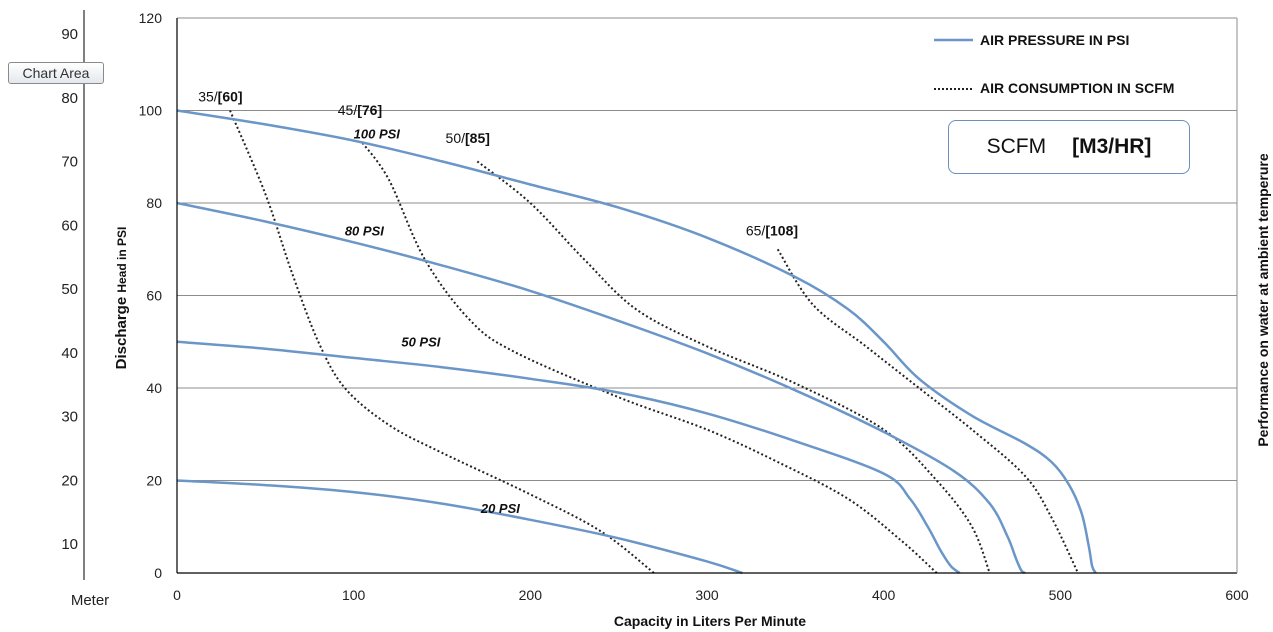  Describe the element at coordinates (710, 621) in the screenshot. I see `x-axis-title: Capacity in Liters Per Minute` at that location.